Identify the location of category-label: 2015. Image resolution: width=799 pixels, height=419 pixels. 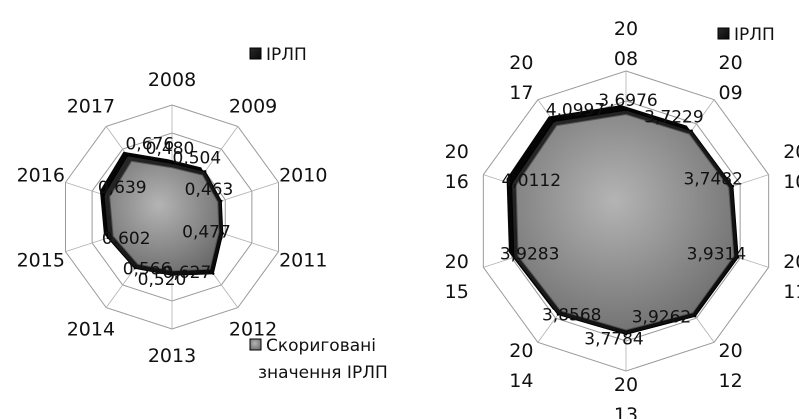
(41, 261).